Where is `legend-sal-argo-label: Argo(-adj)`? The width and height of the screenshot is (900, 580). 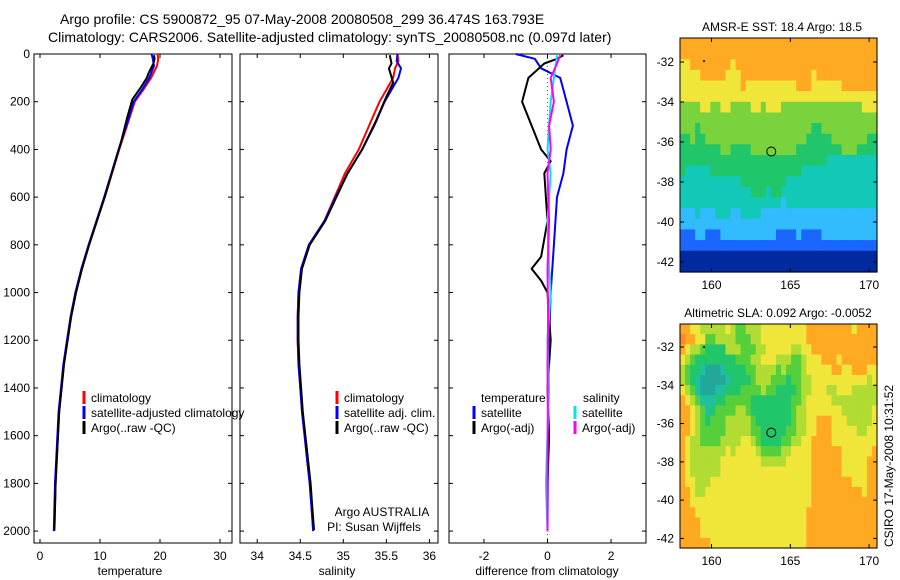 legend-sal-argo-label: Argo(-adj) is located at coordinates (608, 428).